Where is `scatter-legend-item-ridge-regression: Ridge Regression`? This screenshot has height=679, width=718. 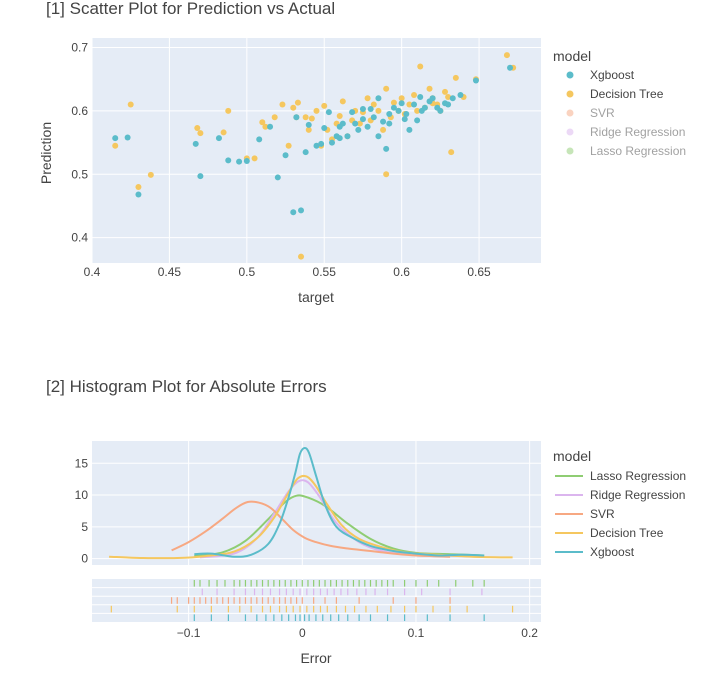 scatter-legend-item-ridge-regression: Ridge Regression is located at coordinates (626, 132).